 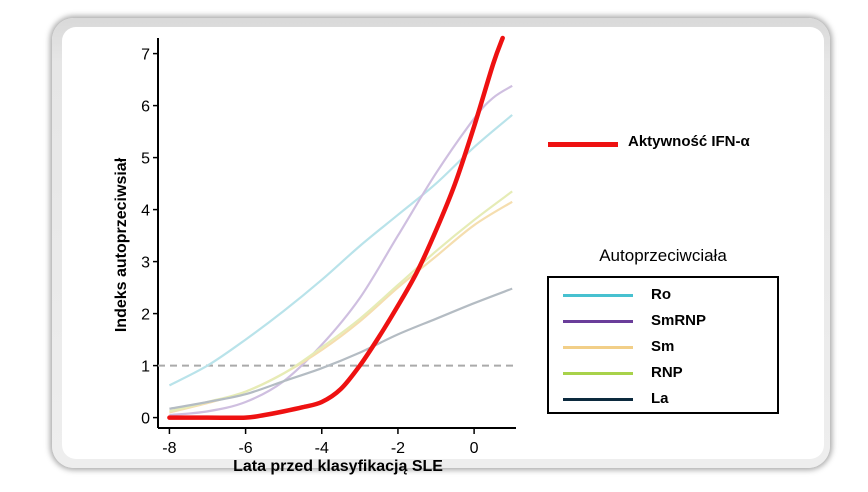 I want to click on y-tick-label: 4, so click(x=145, y=211).